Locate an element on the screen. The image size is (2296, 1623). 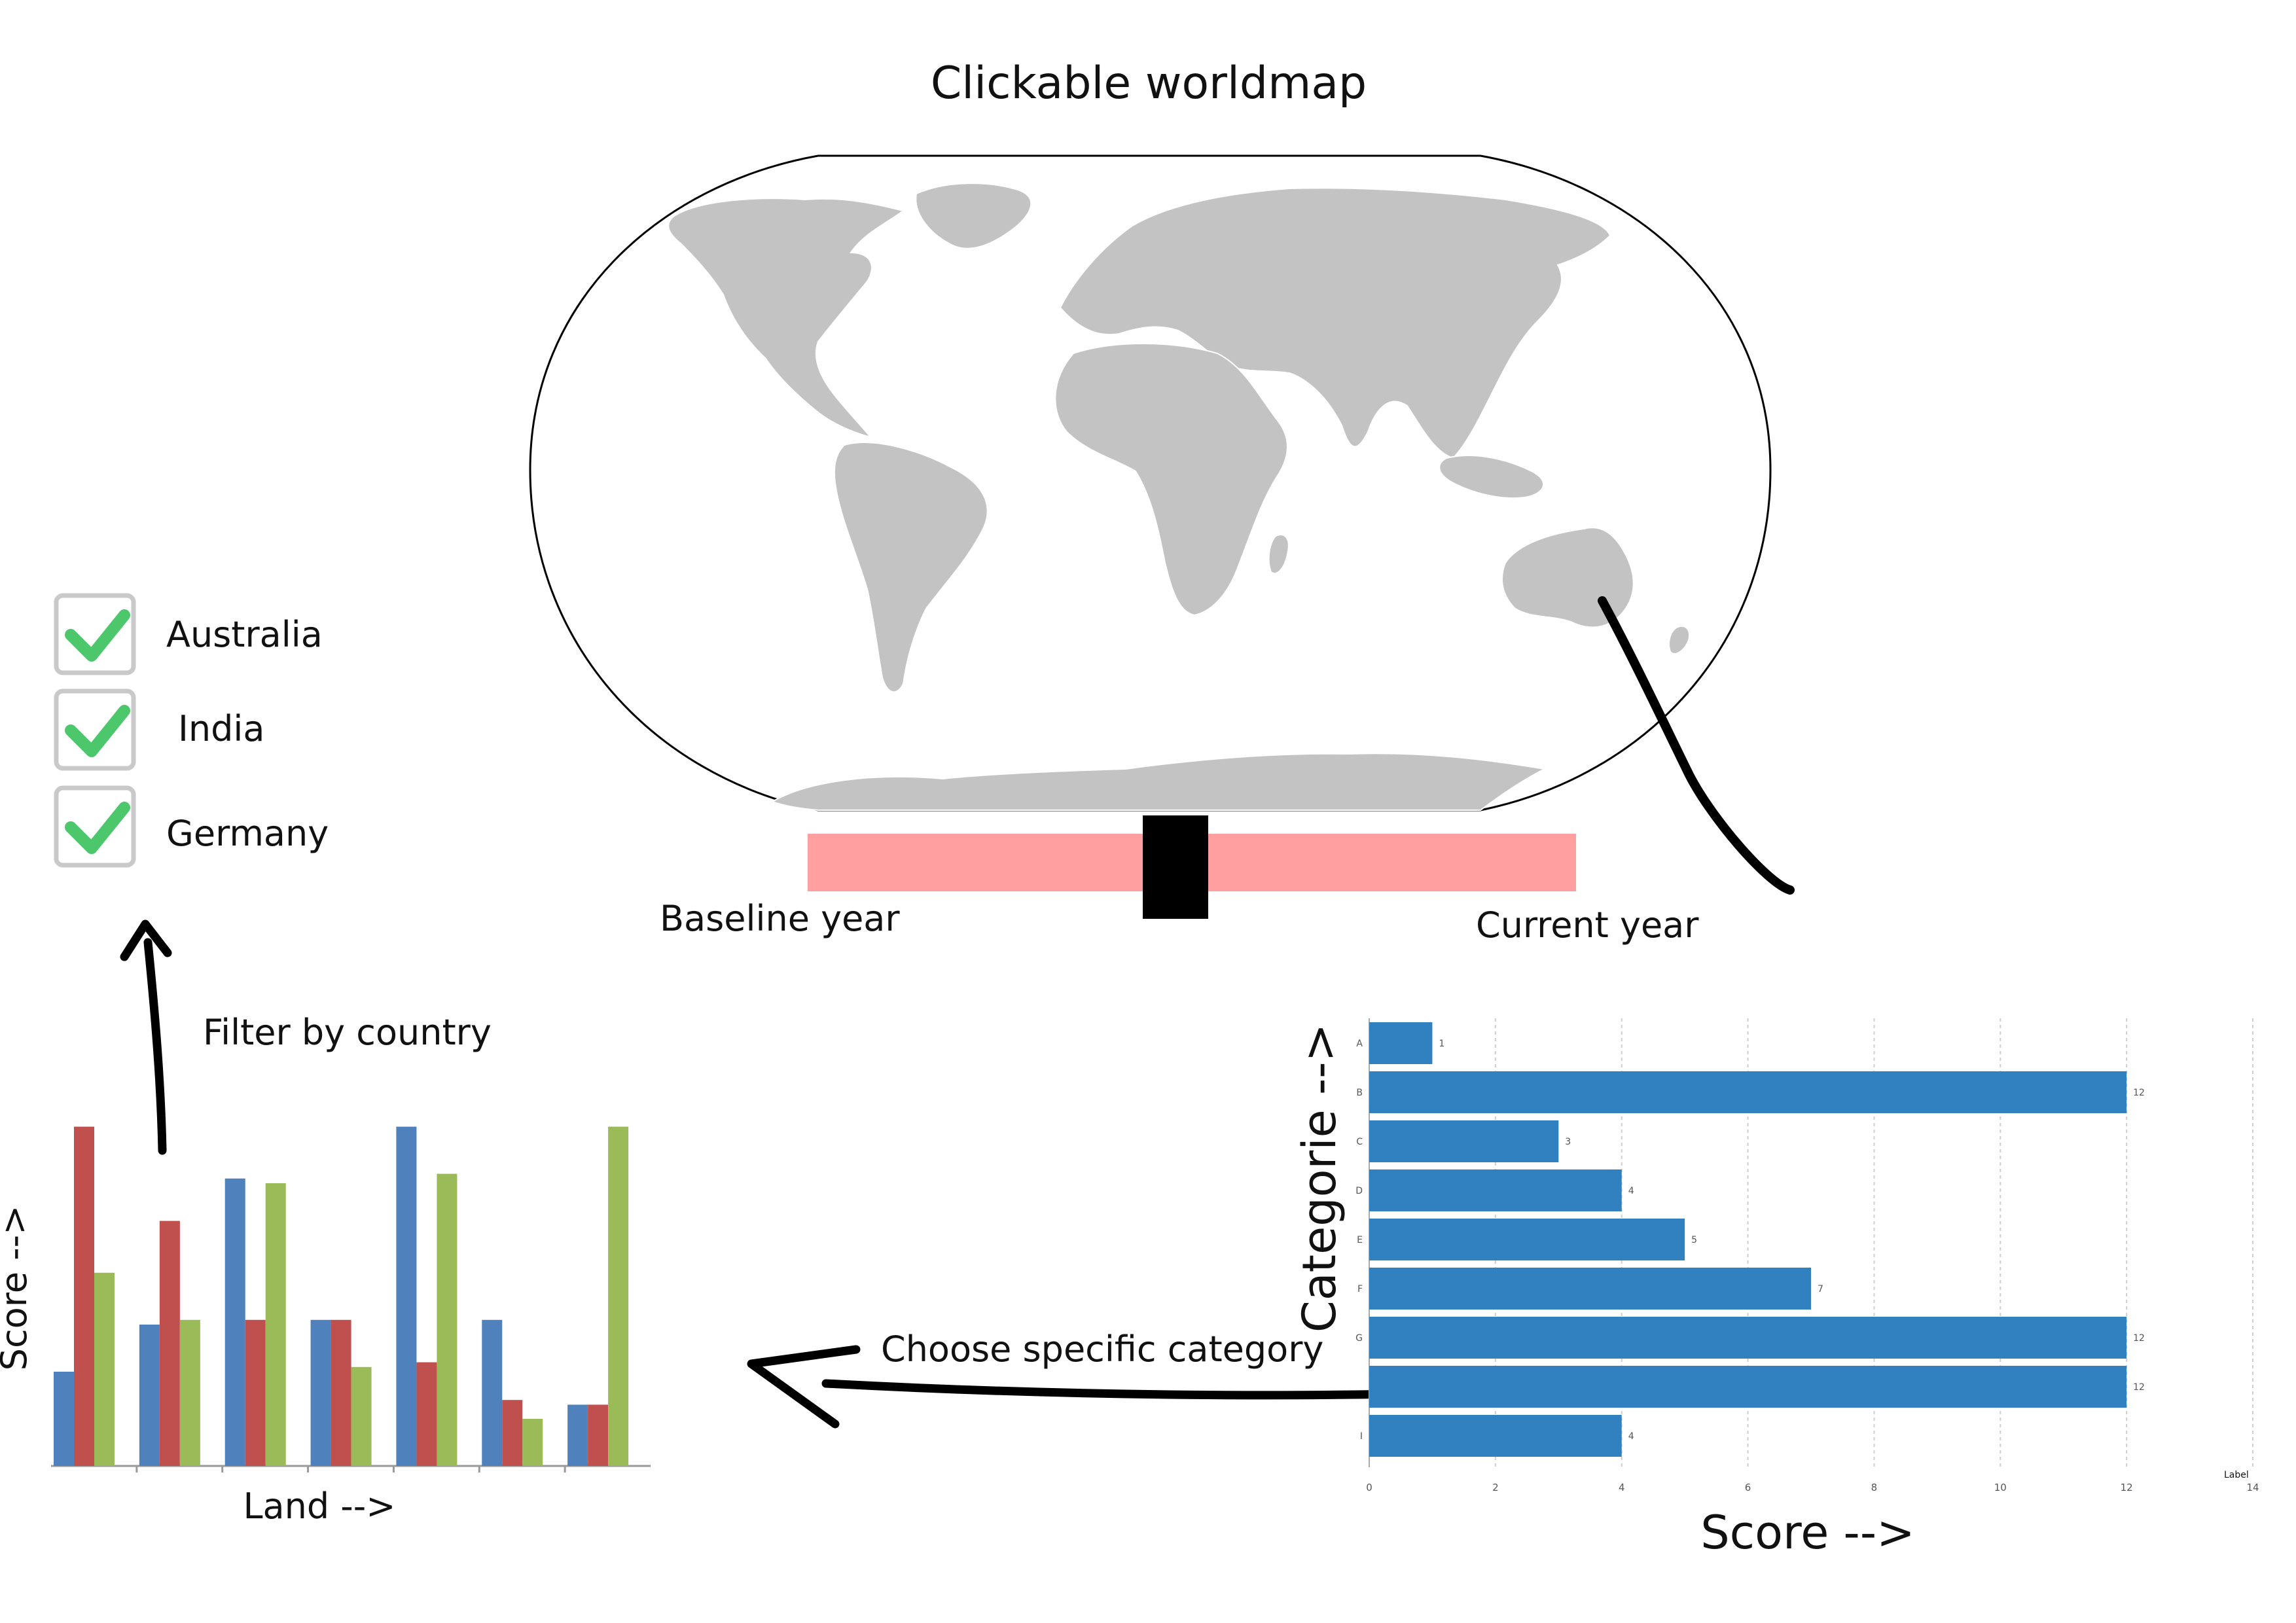
hbar-category-label: E is located at coordinates (1360, 1240).